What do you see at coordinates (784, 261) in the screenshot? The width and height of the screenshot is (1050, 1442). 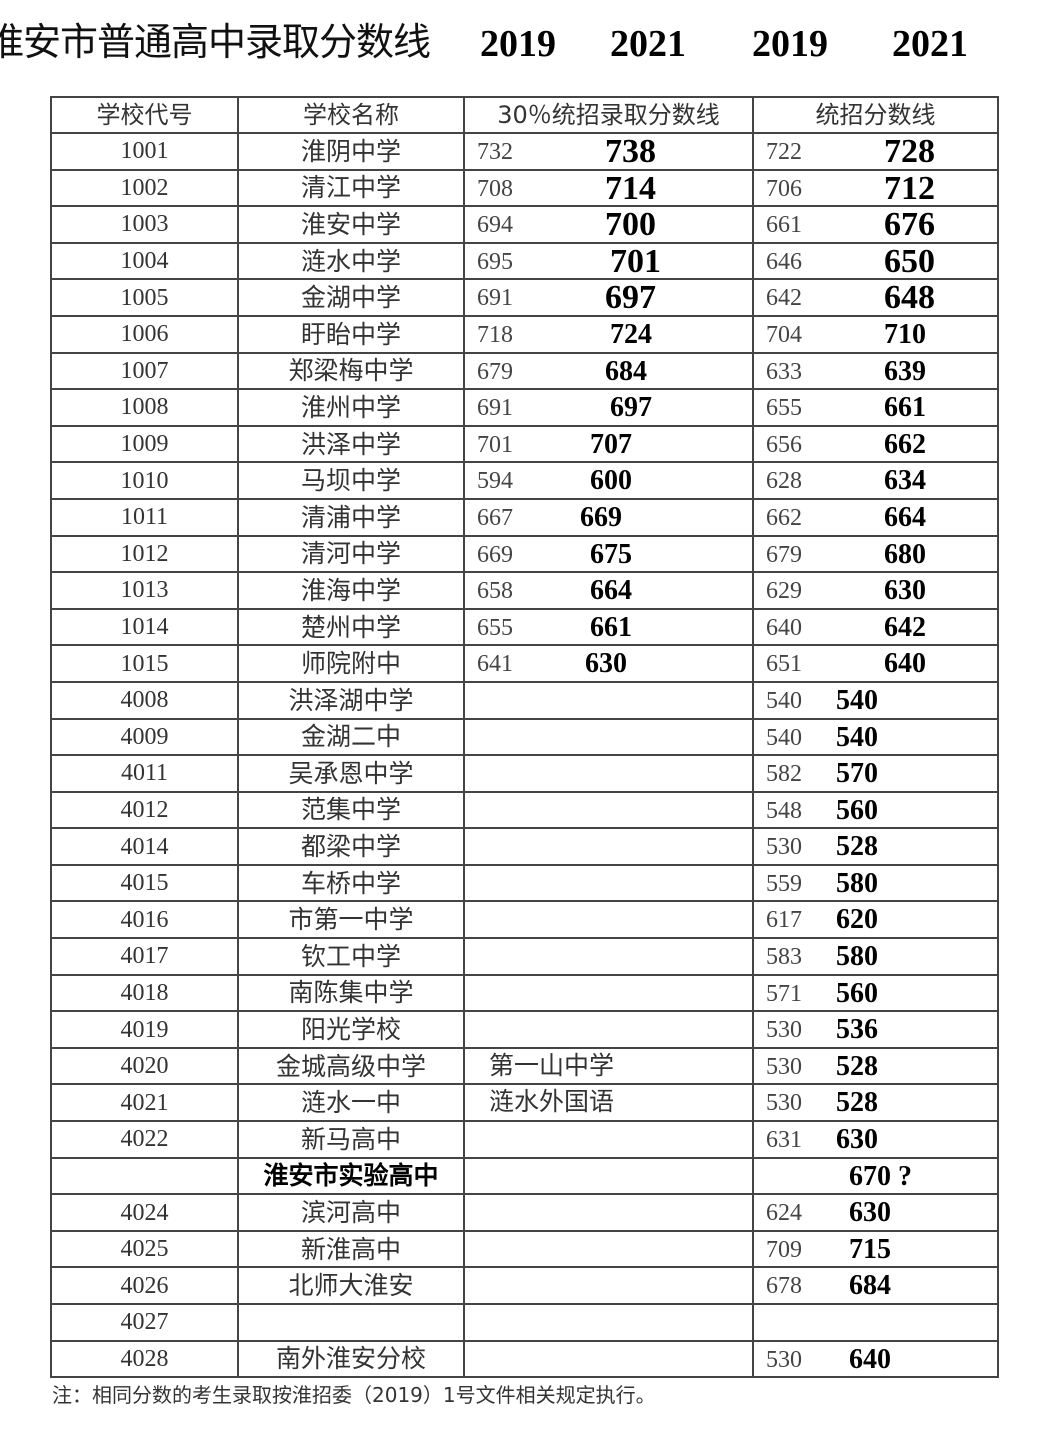 I see `score-unified-2019: 646` at bounding box center [784, 261].